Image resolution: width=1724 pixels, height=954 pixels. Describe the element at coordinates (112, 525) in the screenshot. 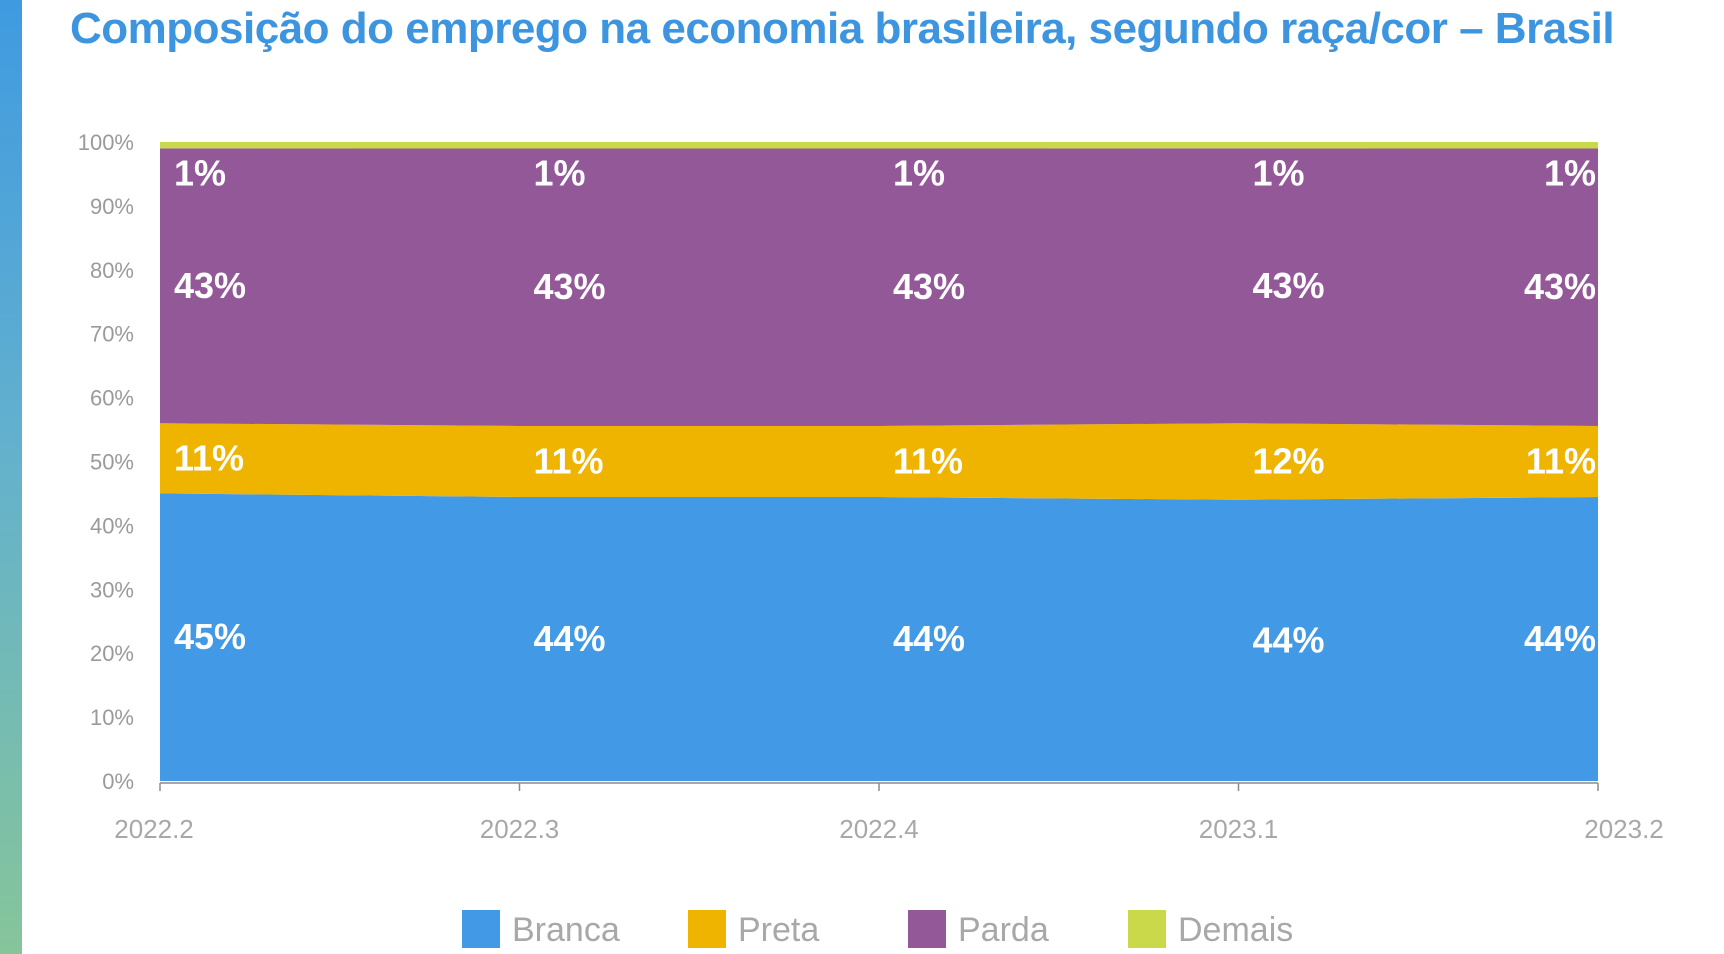

I see `y-tick-label: 40%` at that location.